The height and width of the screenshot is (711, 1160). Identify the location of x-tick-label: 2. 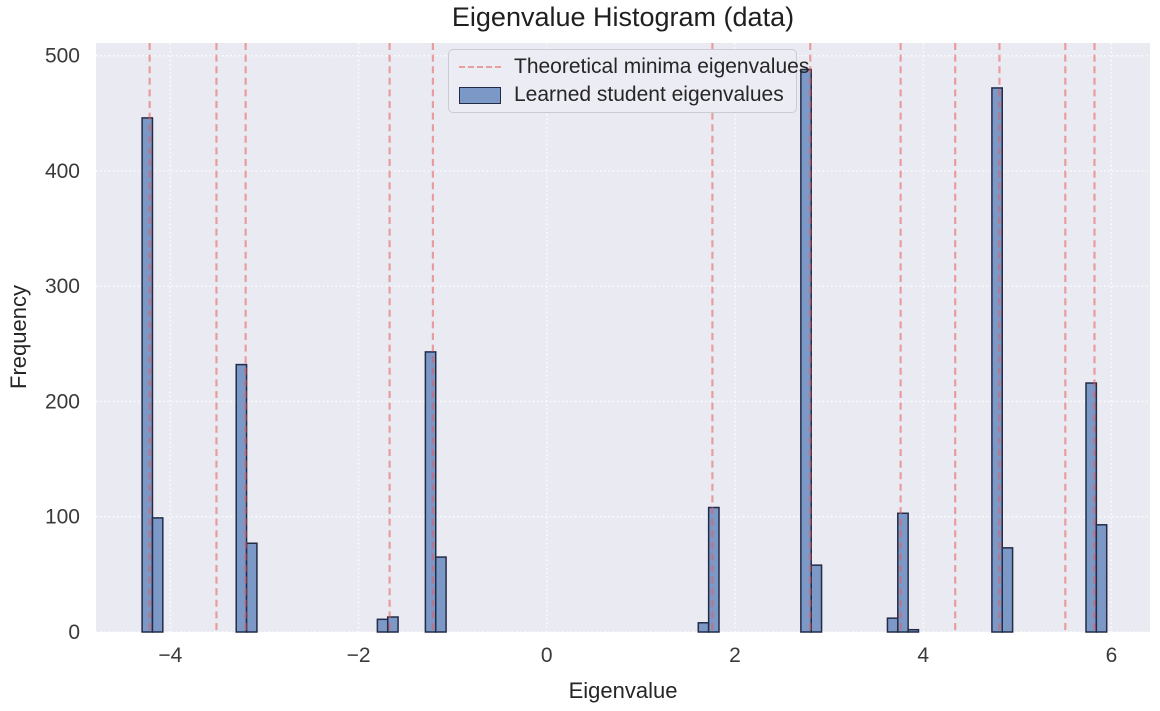
(735, 655).